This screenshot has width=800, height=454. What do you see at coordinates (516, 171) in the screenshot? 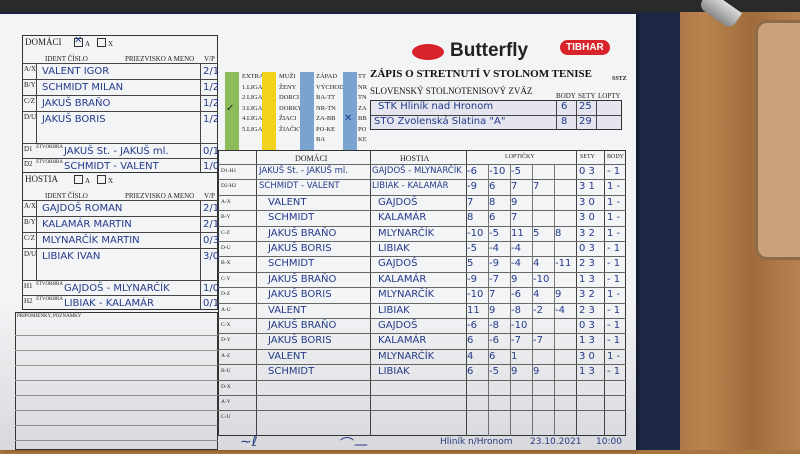
I see `ball-score: -5` at bounding box center [516, 171].